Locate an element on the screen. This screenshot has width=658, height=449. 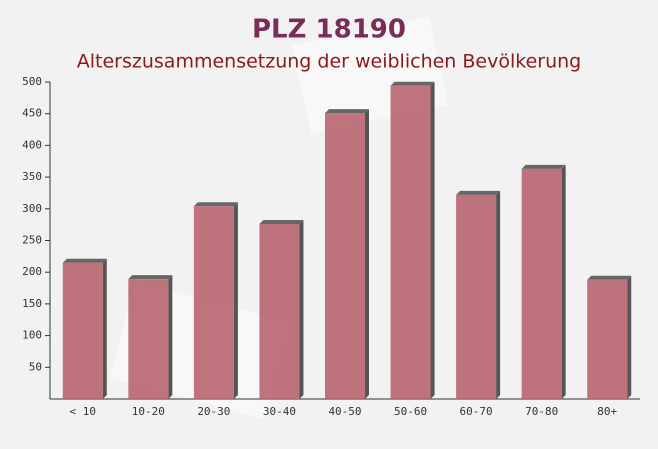
y-tick-label: 400 is located at coordinates (32, 144).